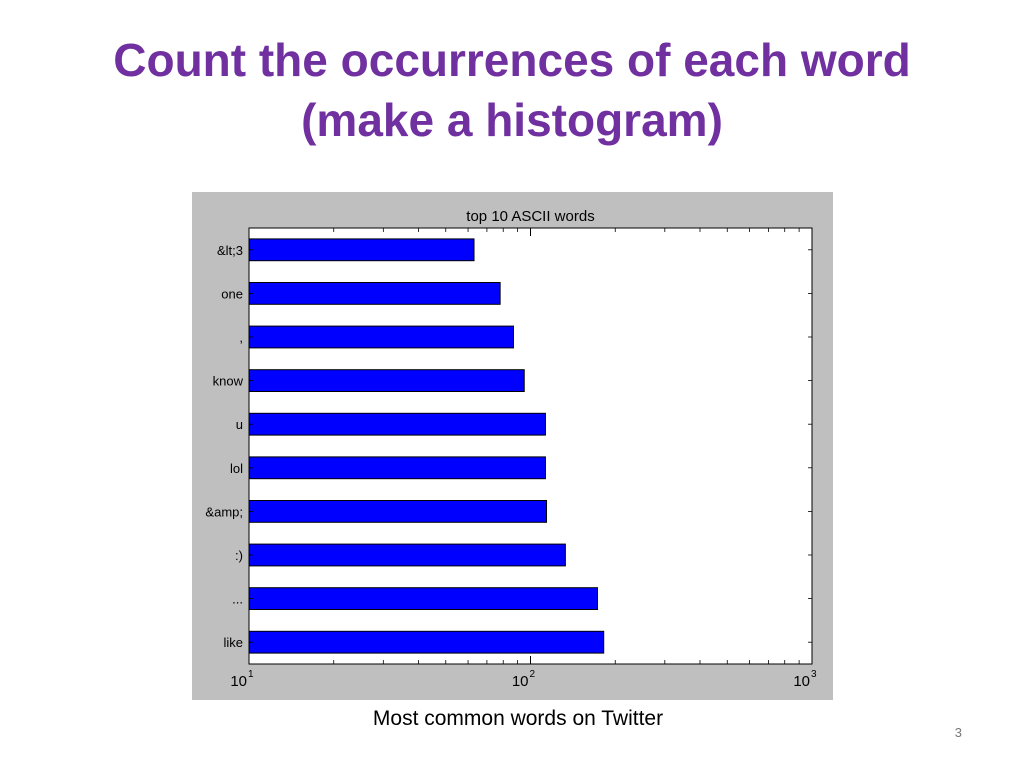 The image size is (1024, 768). Describe the element at coordinates (814, 674) in the screenshot. I see `x-tick-label-exponent: 3` at that location.